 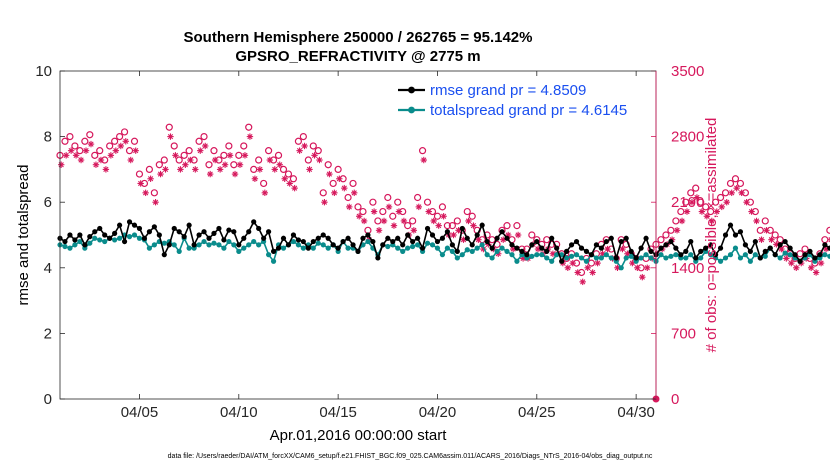 What do you see at coordinates (48, 268) in the screenshot?
I see `y-tick-label-left: 4` at bounding box center [48, 268].